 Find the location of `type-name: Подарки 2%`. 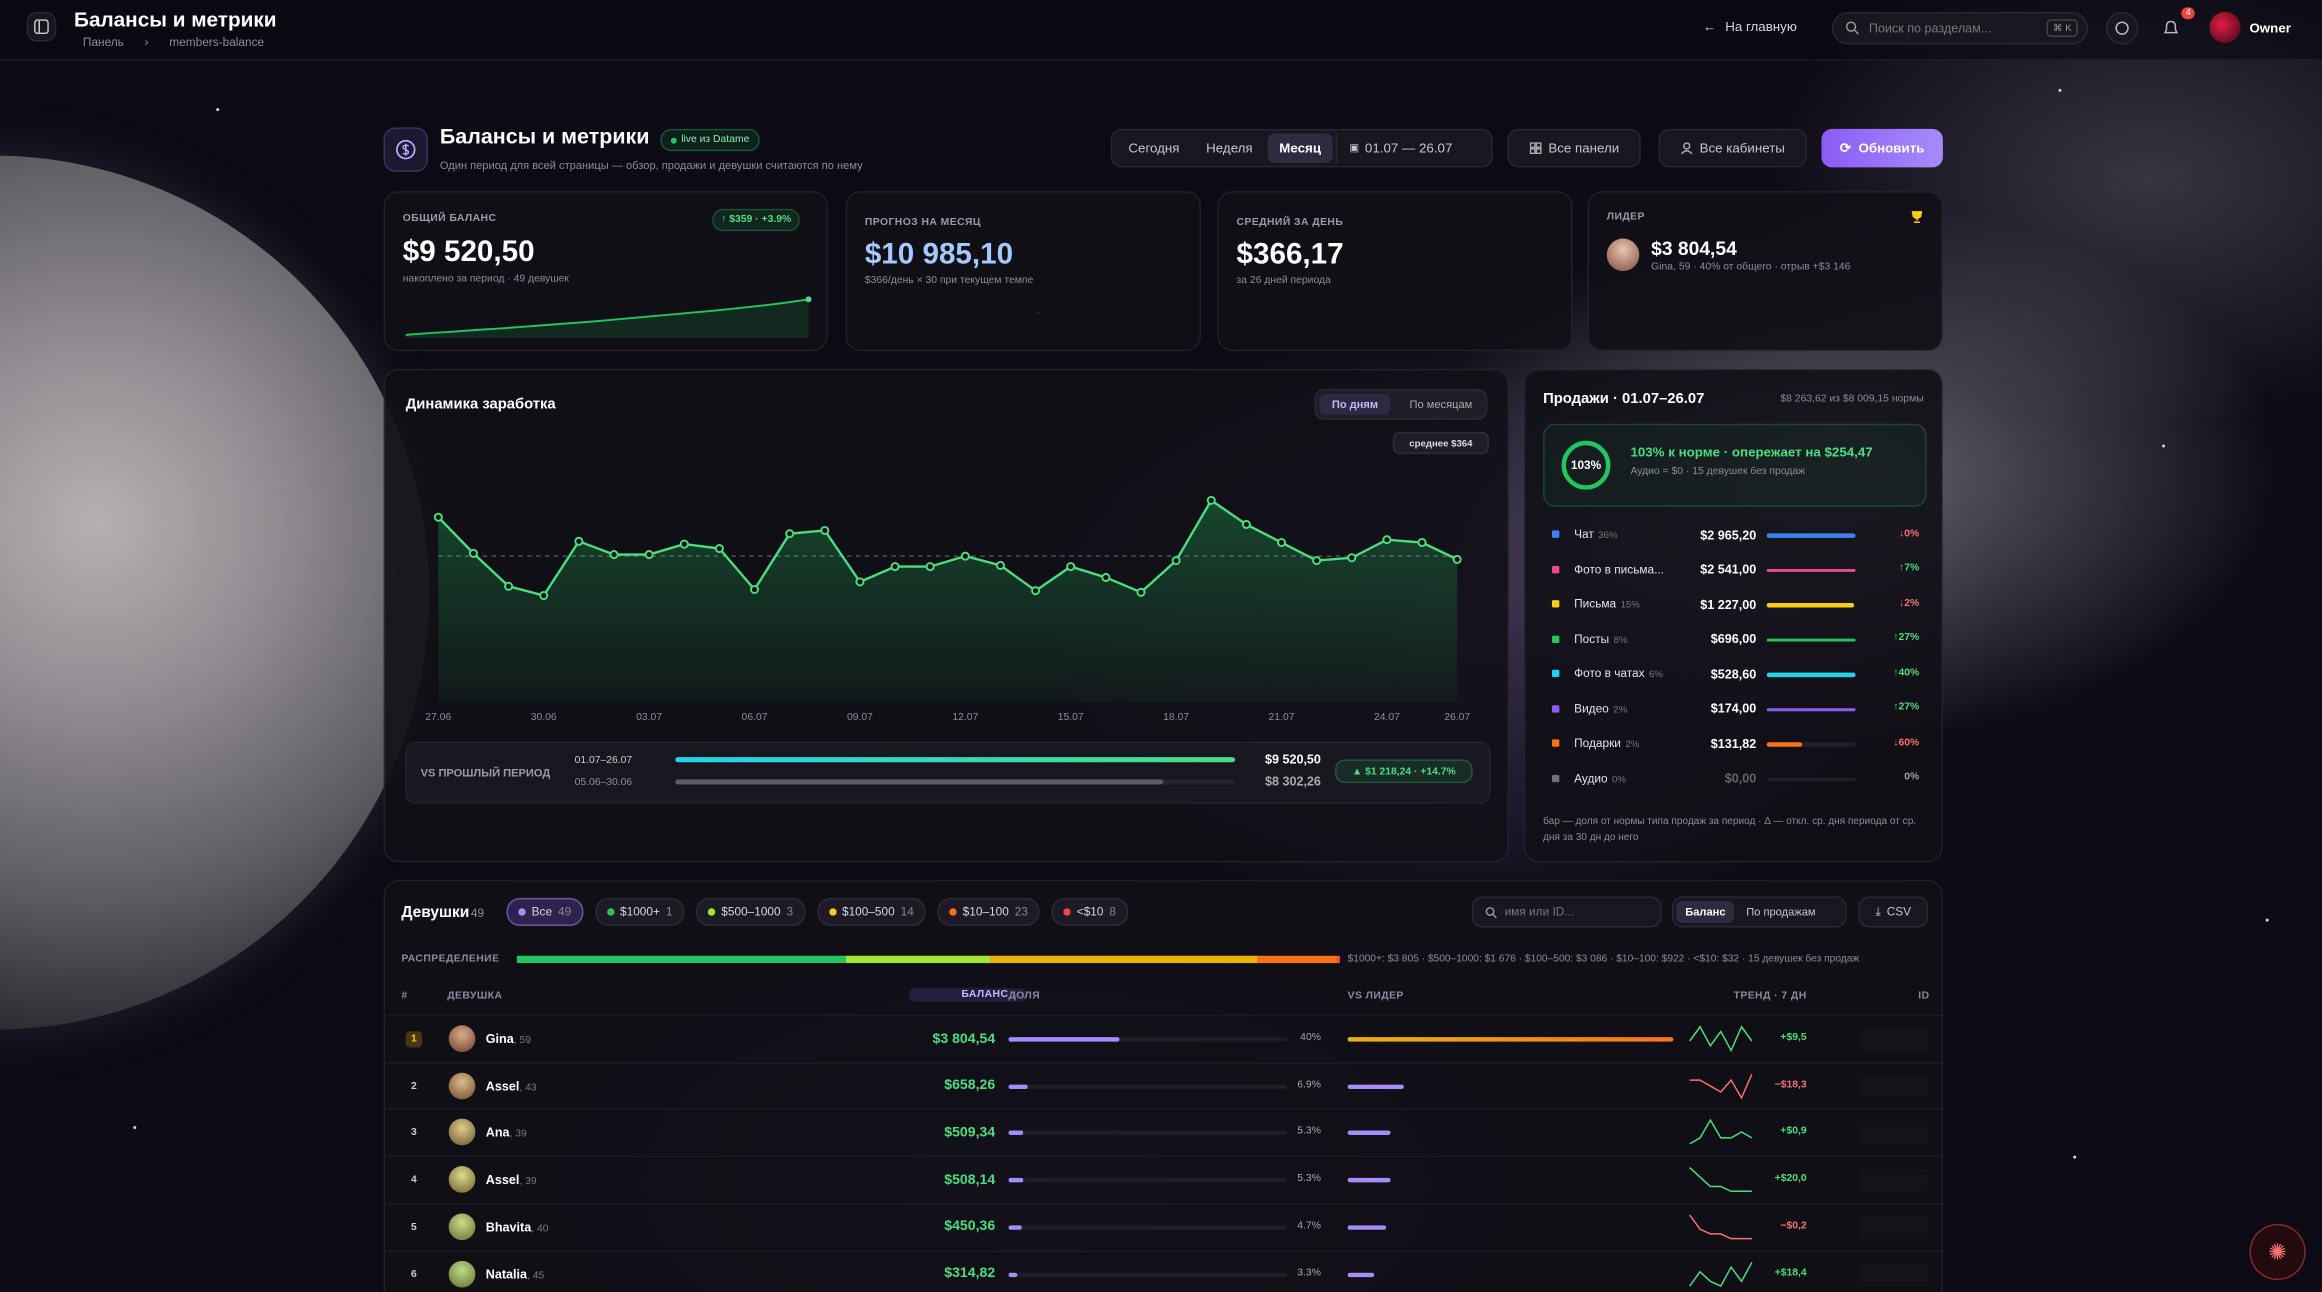

type-name: Подарки 2% is located at coordinates (1606, 742).